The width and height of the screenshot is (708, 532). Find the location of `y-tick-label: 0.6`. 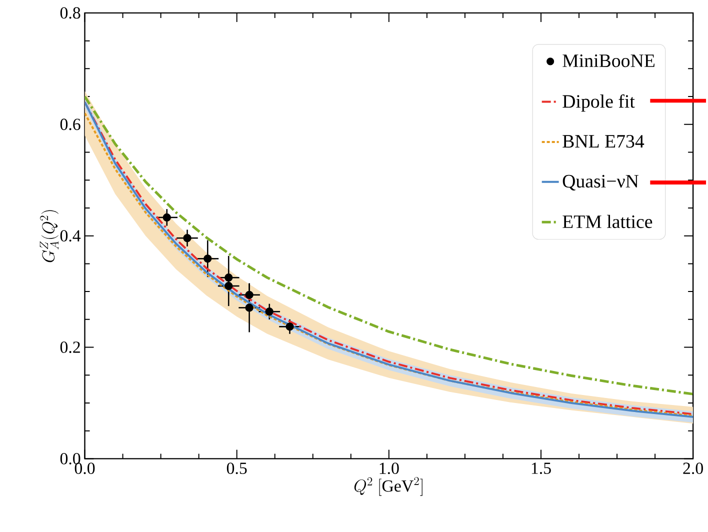

y-tick-label: 0.6 is located at coordinates (70, 124).